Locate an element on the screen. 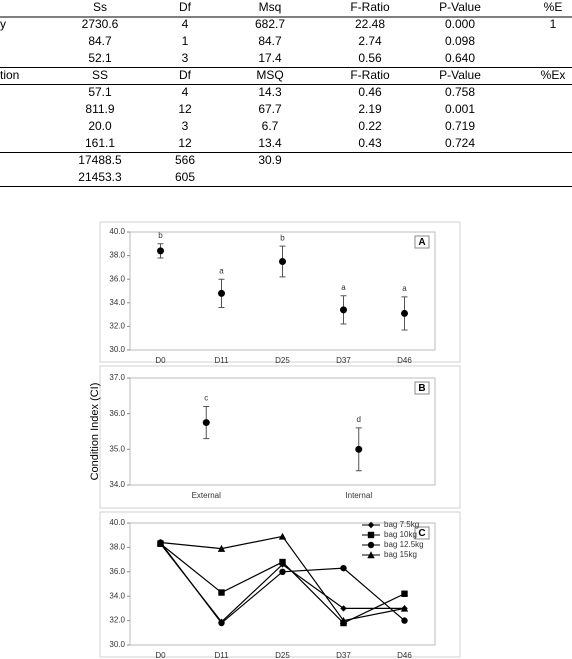 Image resolution: width=572 pixels, height=659 pixels. table-cell: 2.74 is located at coordinates (370, 41).